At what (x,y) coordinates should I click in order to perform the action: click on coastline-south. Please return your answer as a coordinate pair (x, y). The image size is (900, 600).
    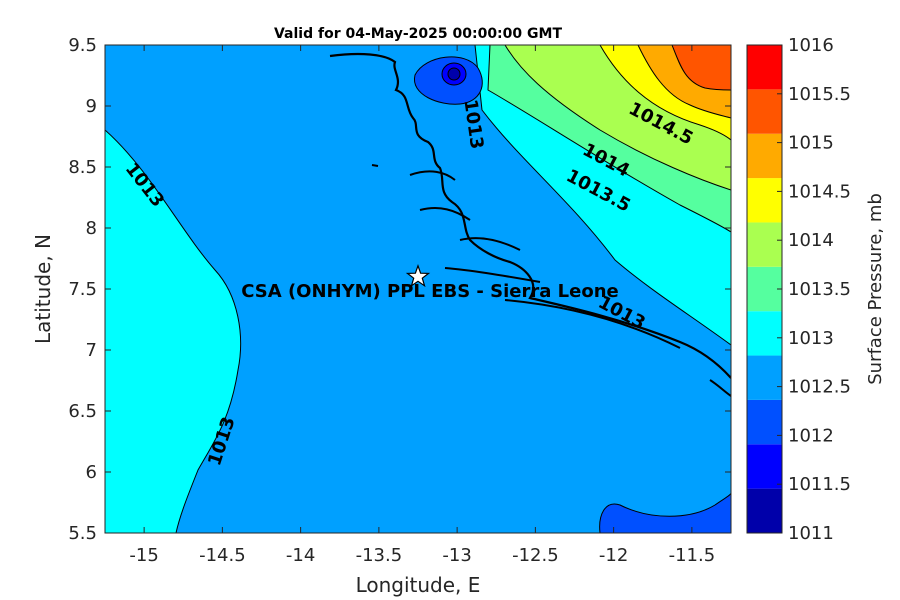
    Looking at the image, I should click on (617, 348).